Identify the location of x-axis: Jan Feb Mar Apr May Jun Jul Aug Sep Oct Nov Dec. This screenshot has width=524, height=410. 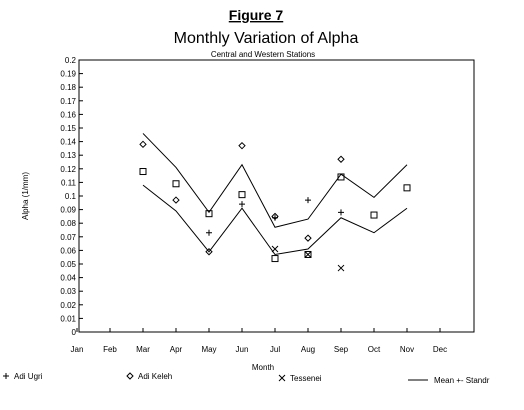
(259, 341).